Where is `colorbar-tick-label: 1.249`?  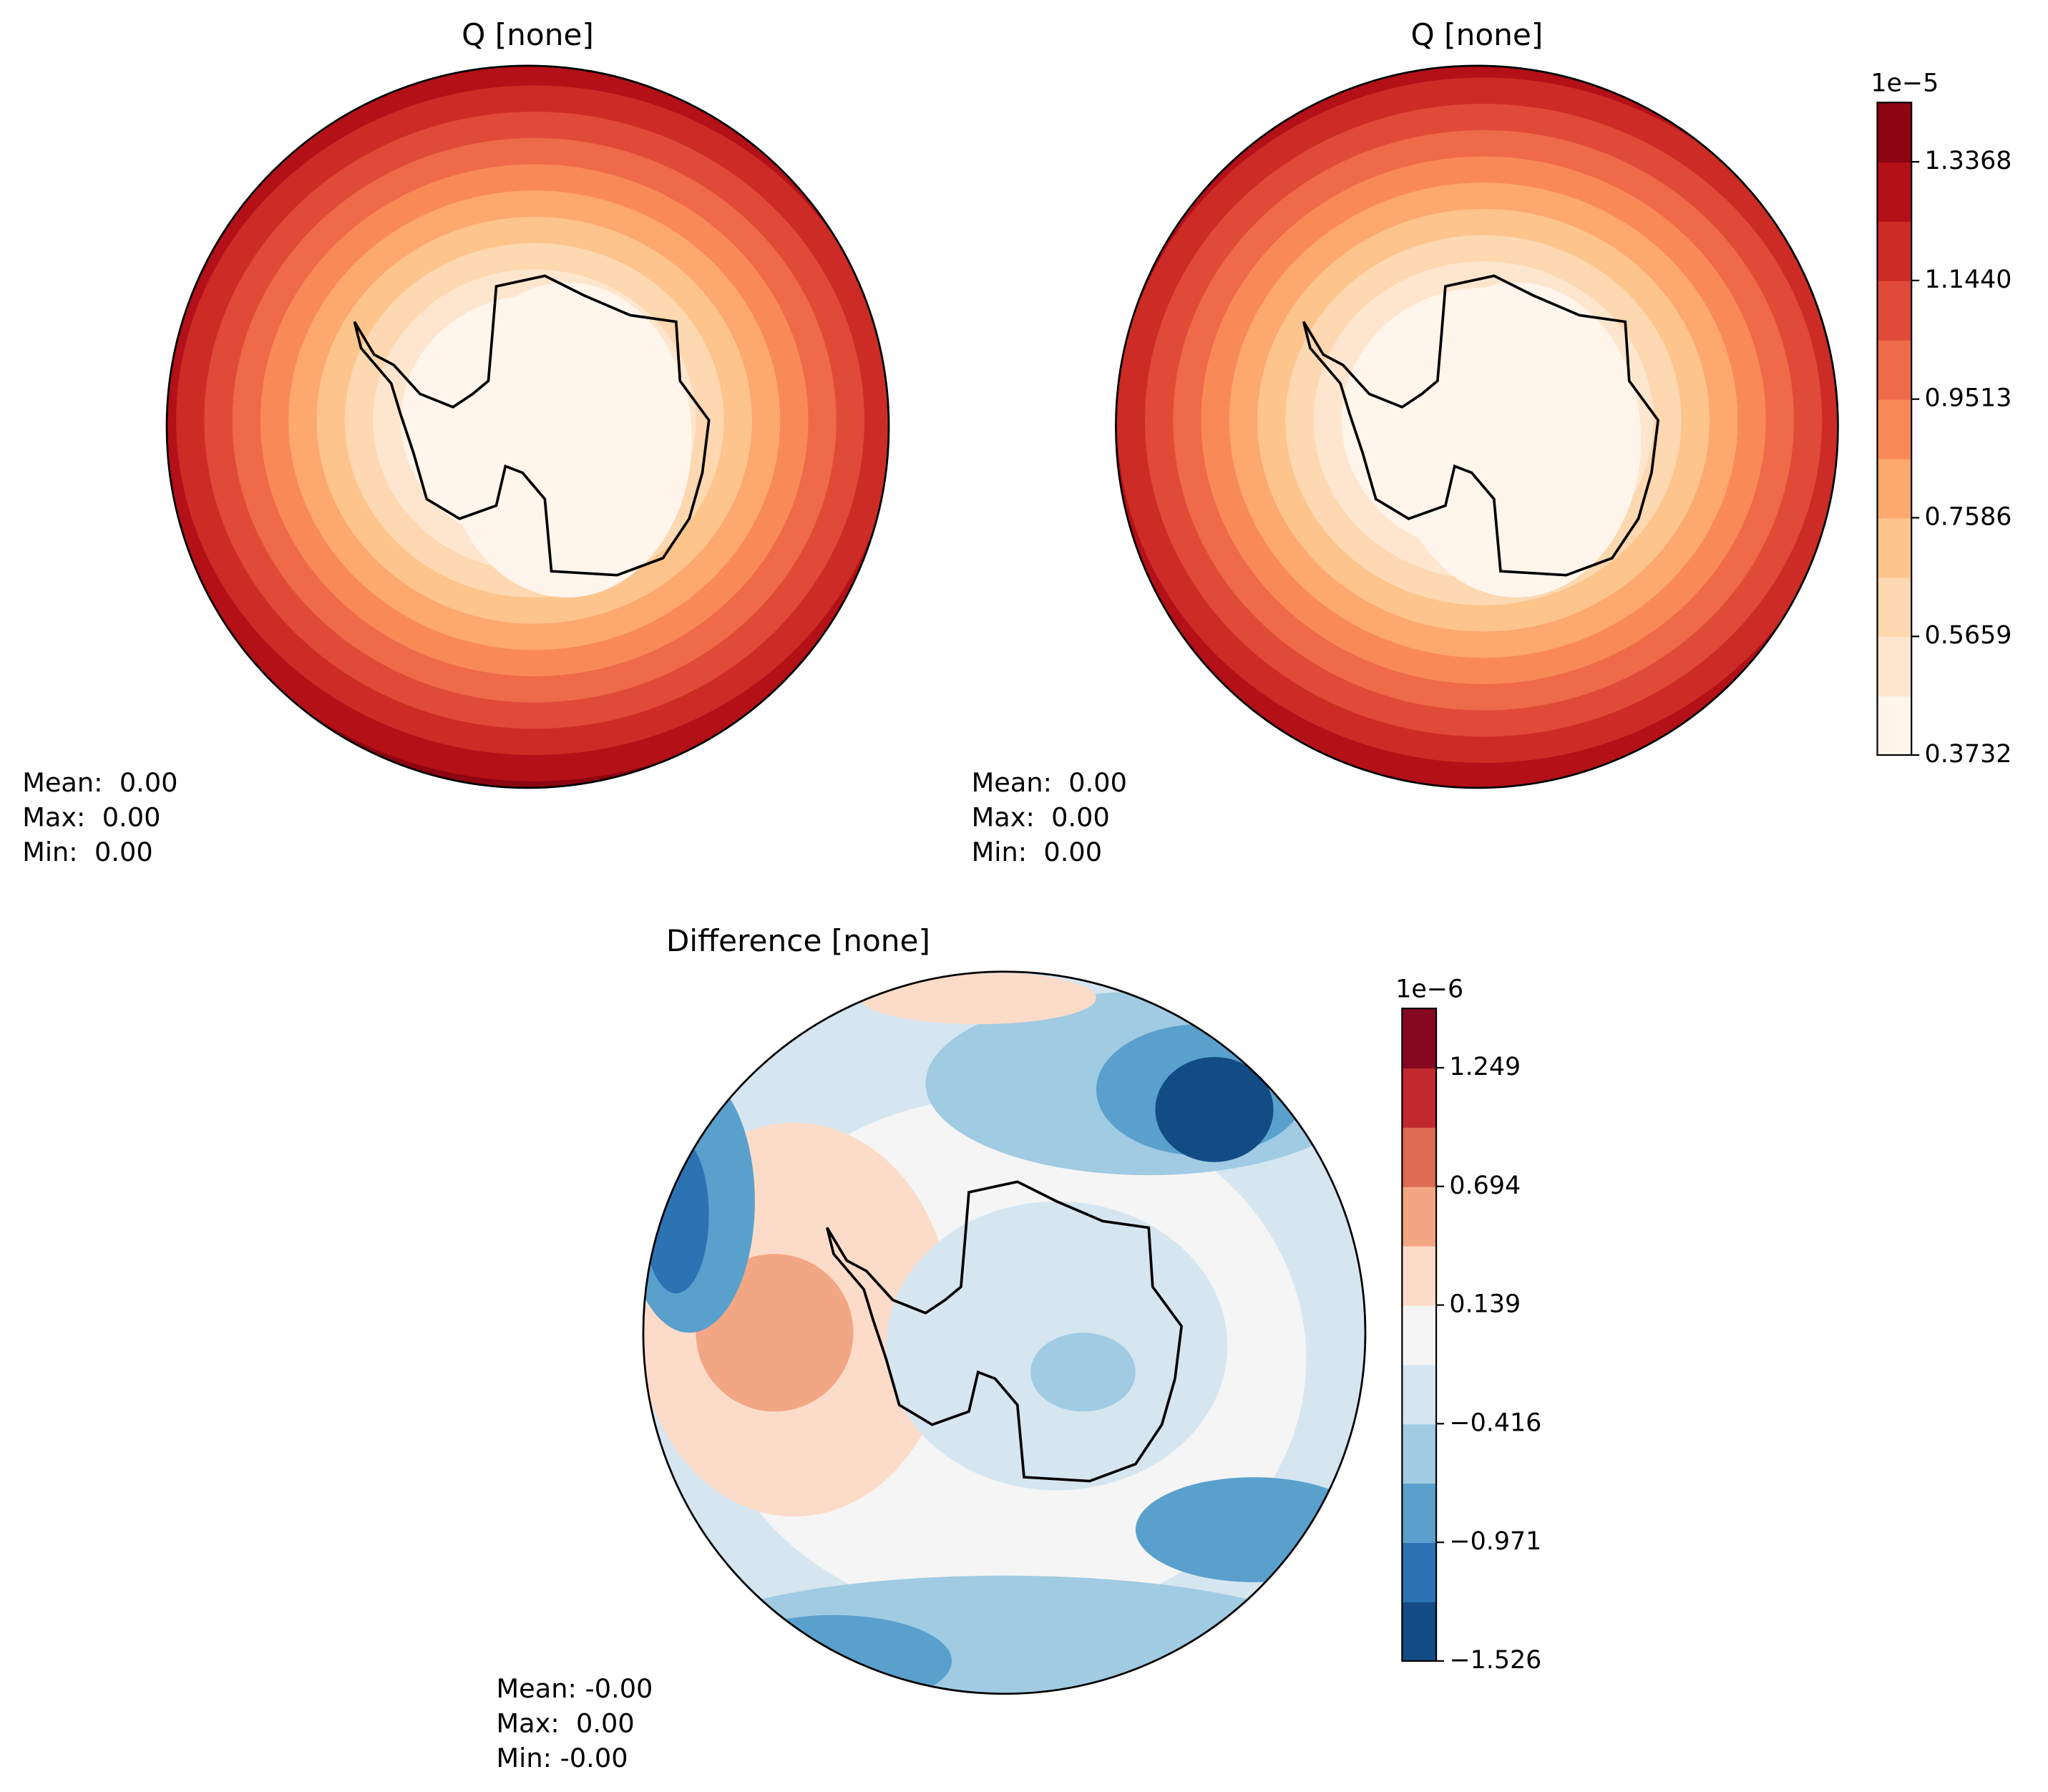
colorbar-tick-label: 1.249 is located at coordinates (1485, 1067).